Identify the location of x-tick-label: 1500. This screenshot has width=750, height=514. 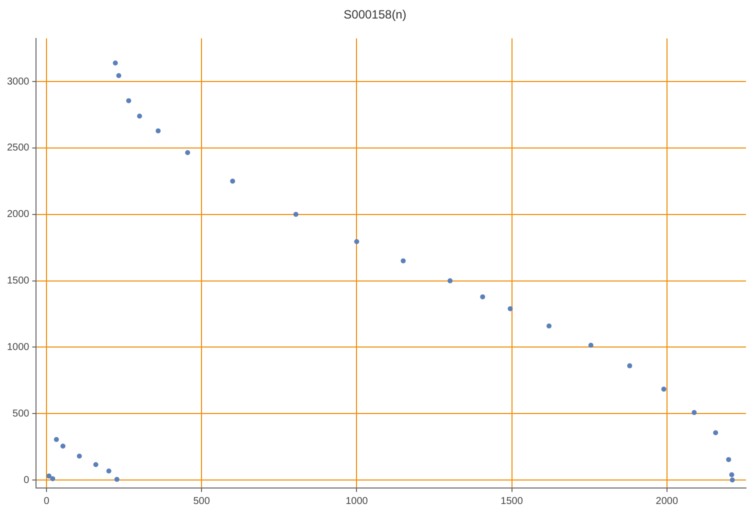
(512, 501).